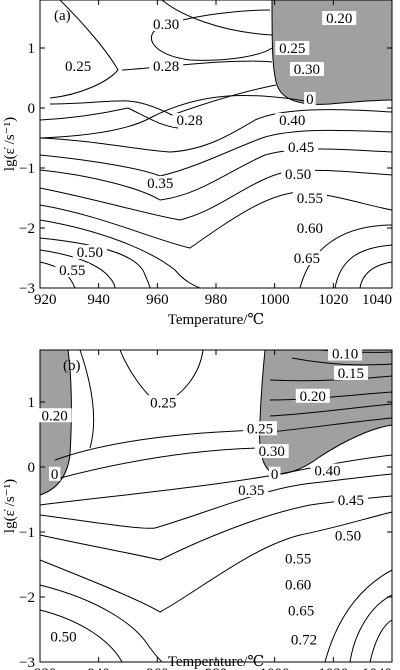 The height and width of the screenshot is (670, 400). What do you see at coordinates (332, 52) in the screenshot?
I see `panel-a-shaded-region` at bounding box center [332, 52].